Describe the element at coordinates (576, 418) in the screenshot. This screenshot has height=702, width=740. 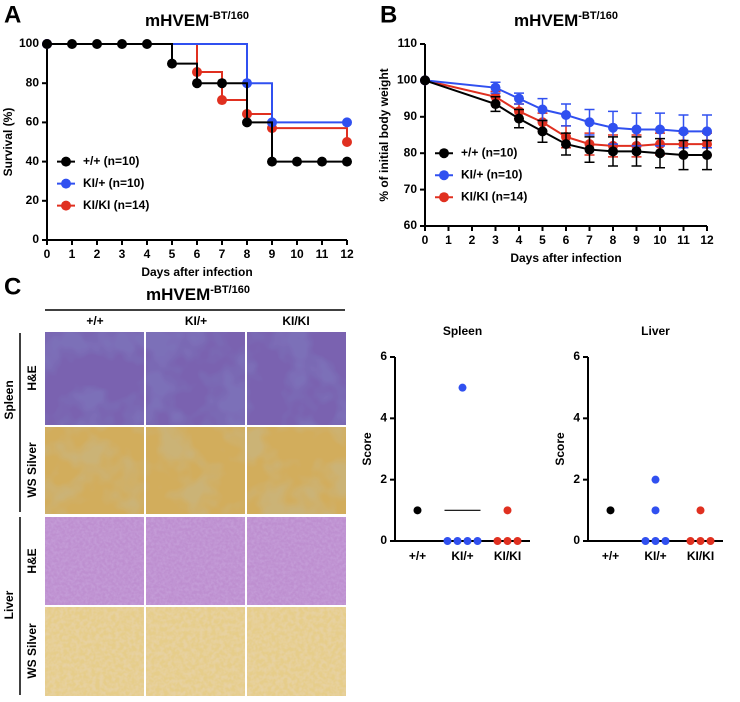
I see `y-tick-label: 4` at that location.